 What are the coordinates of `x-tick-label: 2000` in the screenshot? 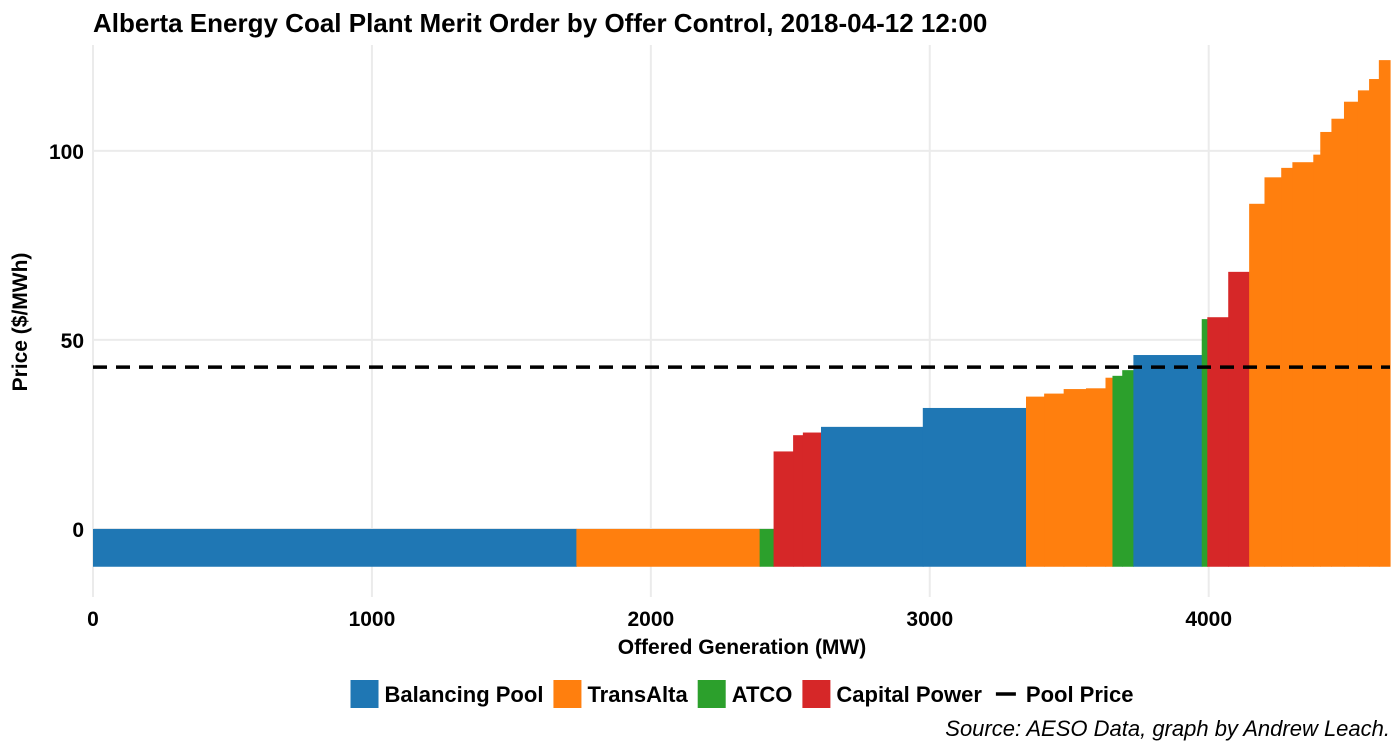 It's located at (650, 619).